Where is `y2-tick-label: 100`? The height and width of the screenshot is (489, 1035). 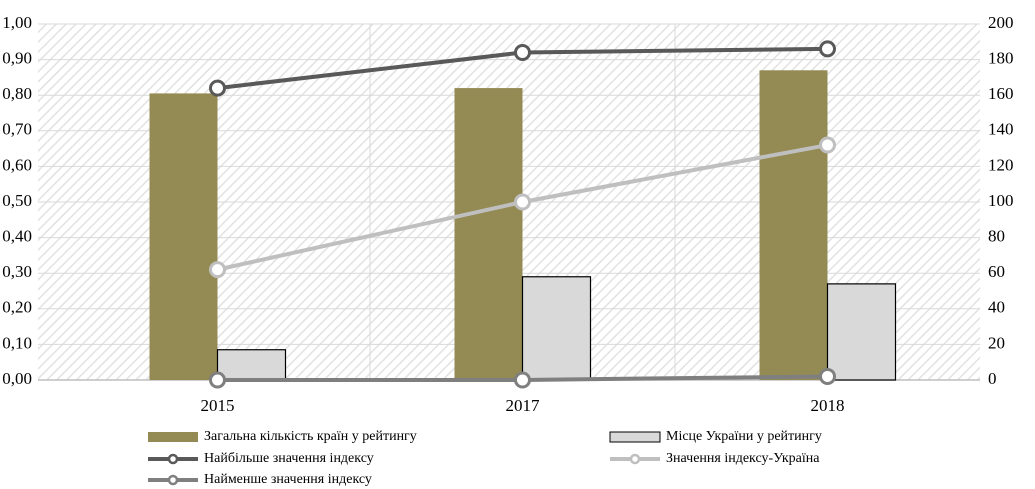
y2-tick-label: 100 is located at coordinates (1001, 200).